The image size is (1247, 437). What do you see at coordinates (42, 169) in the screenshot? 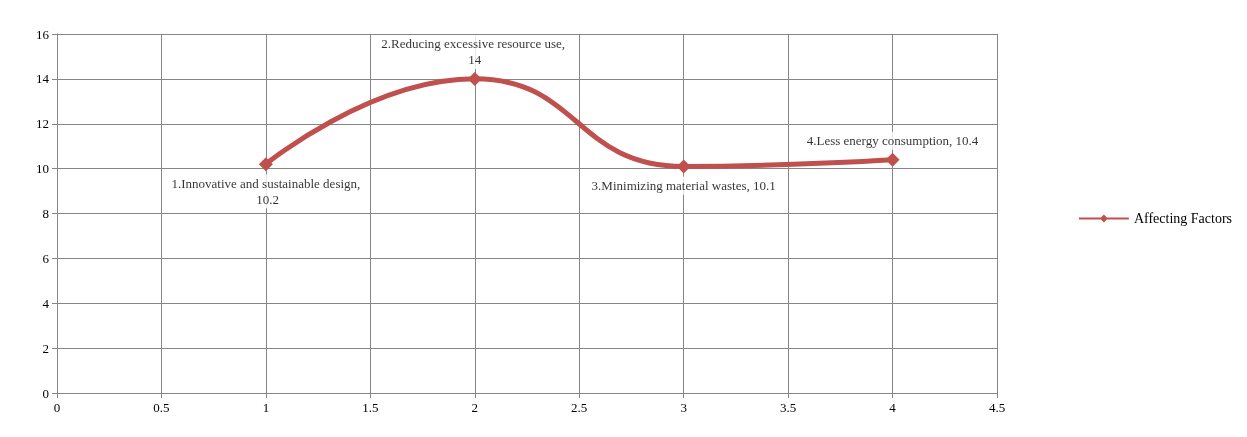
I see `y-tick-label: 10` at bounding box center [42, 169].